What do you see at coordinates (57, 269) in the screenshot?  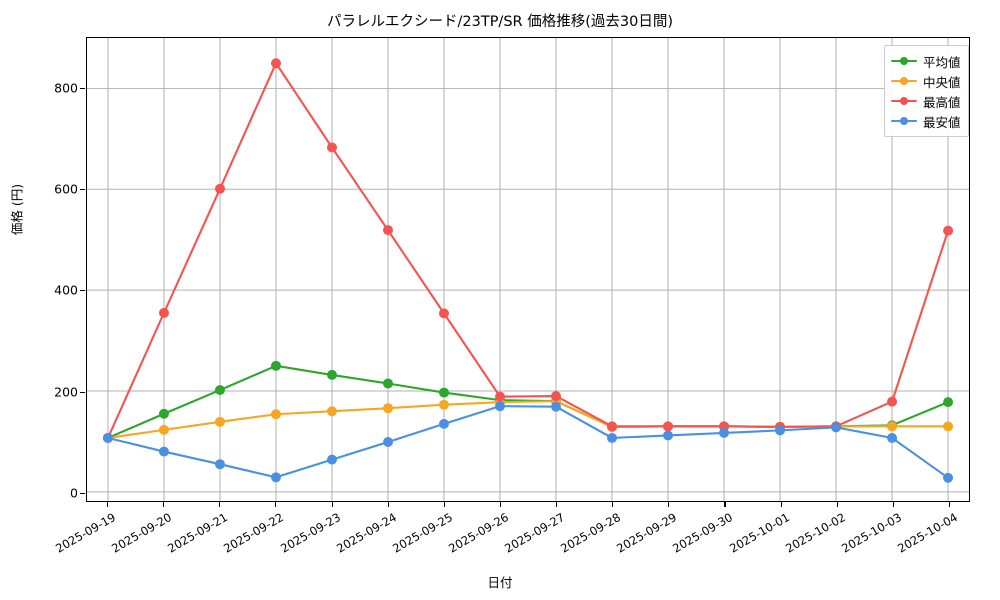 I see `y-axis-tick-labels: 0 200 400 600 800` at bounding box center [57, 269].